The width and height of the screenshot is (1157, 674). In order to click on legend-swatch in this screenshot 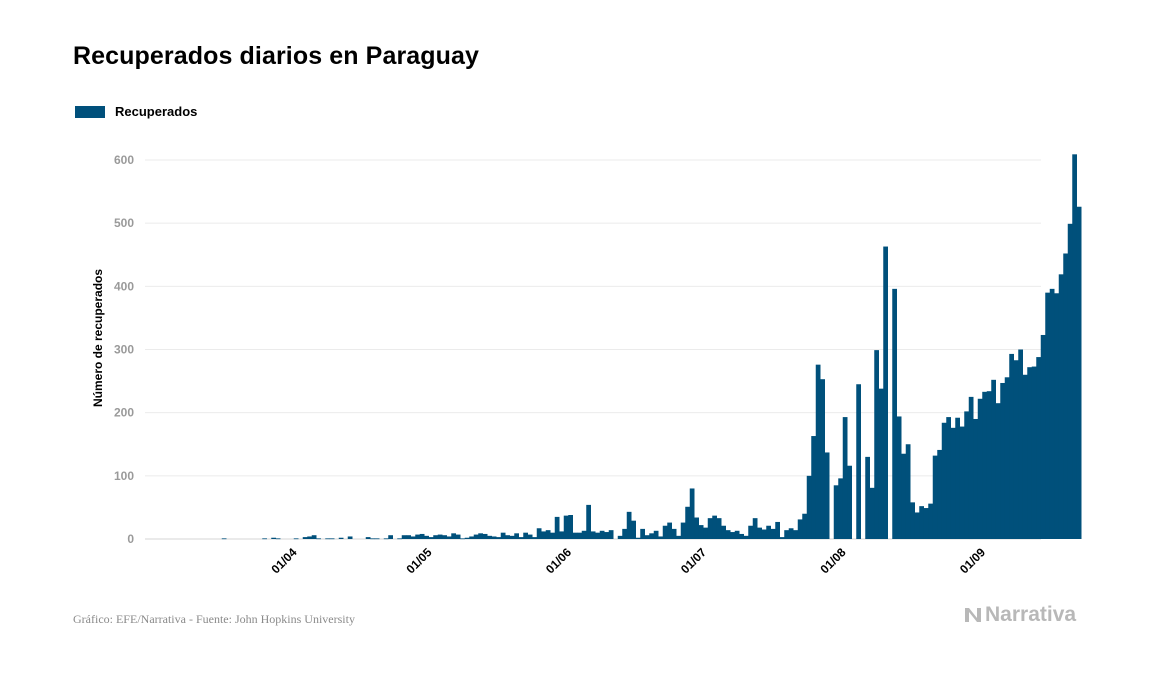, I will do `click(90, 111)`.